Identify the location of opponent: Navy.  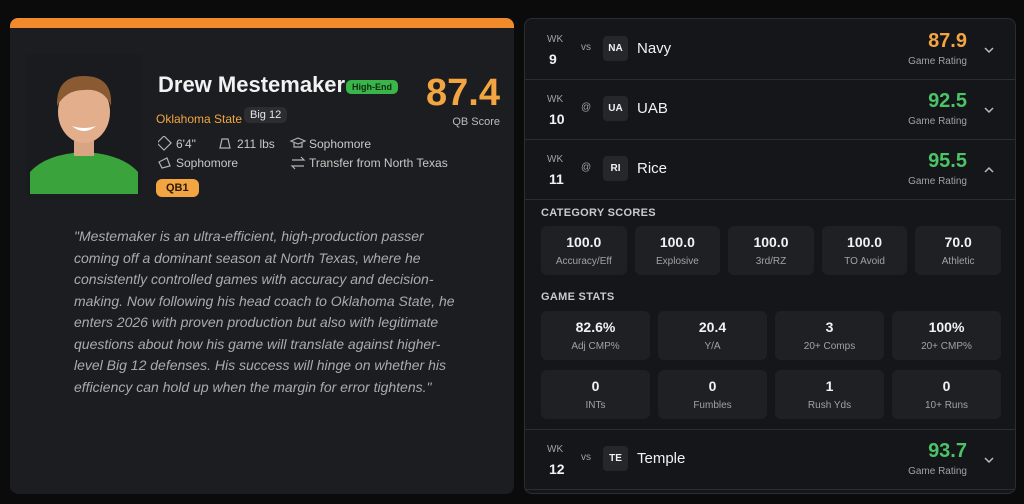
(654, 48).